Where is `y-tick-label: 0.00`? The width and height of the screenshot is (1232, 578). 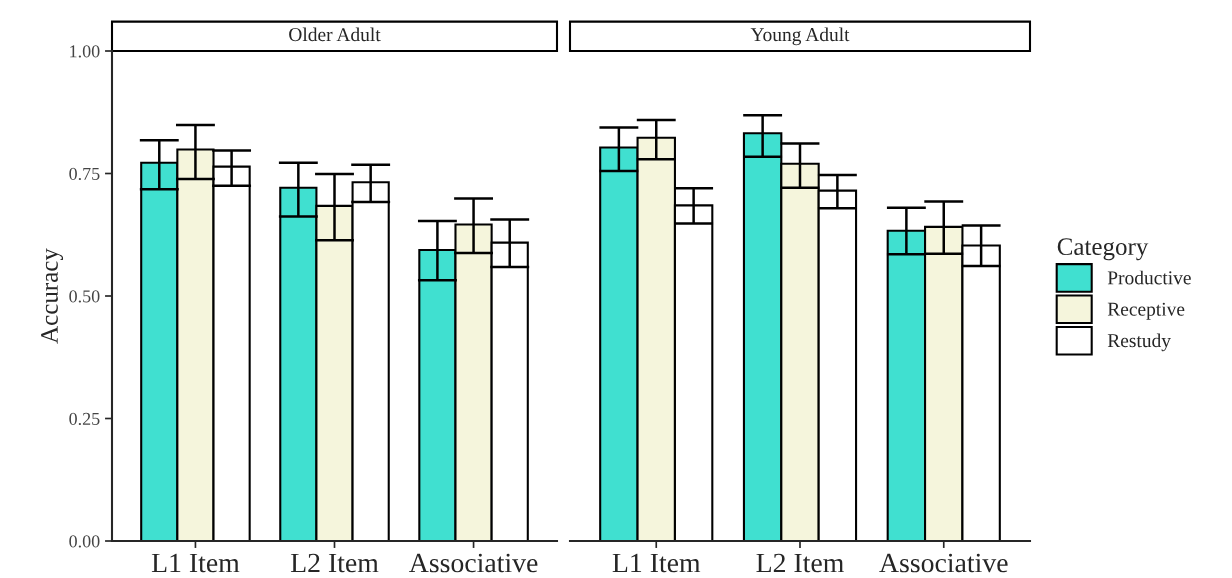
y-tick-label: 0.00 is located at coordinates (84, 541).